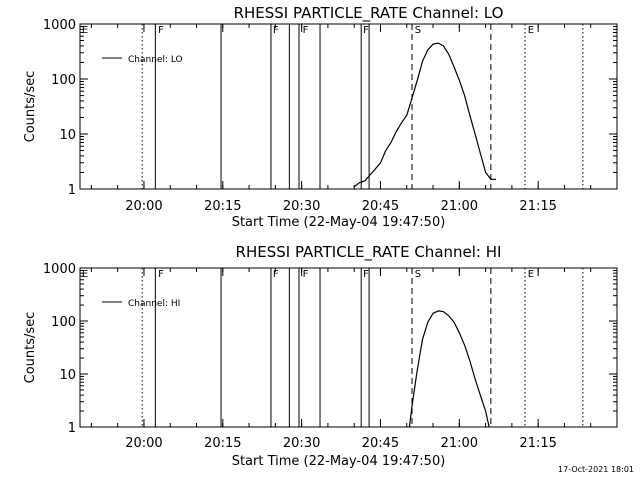  What do you see at coordinates (154, 304) in the screenshot?
I see `legend-label: Channel: HI` at bounding box center [154, 304].